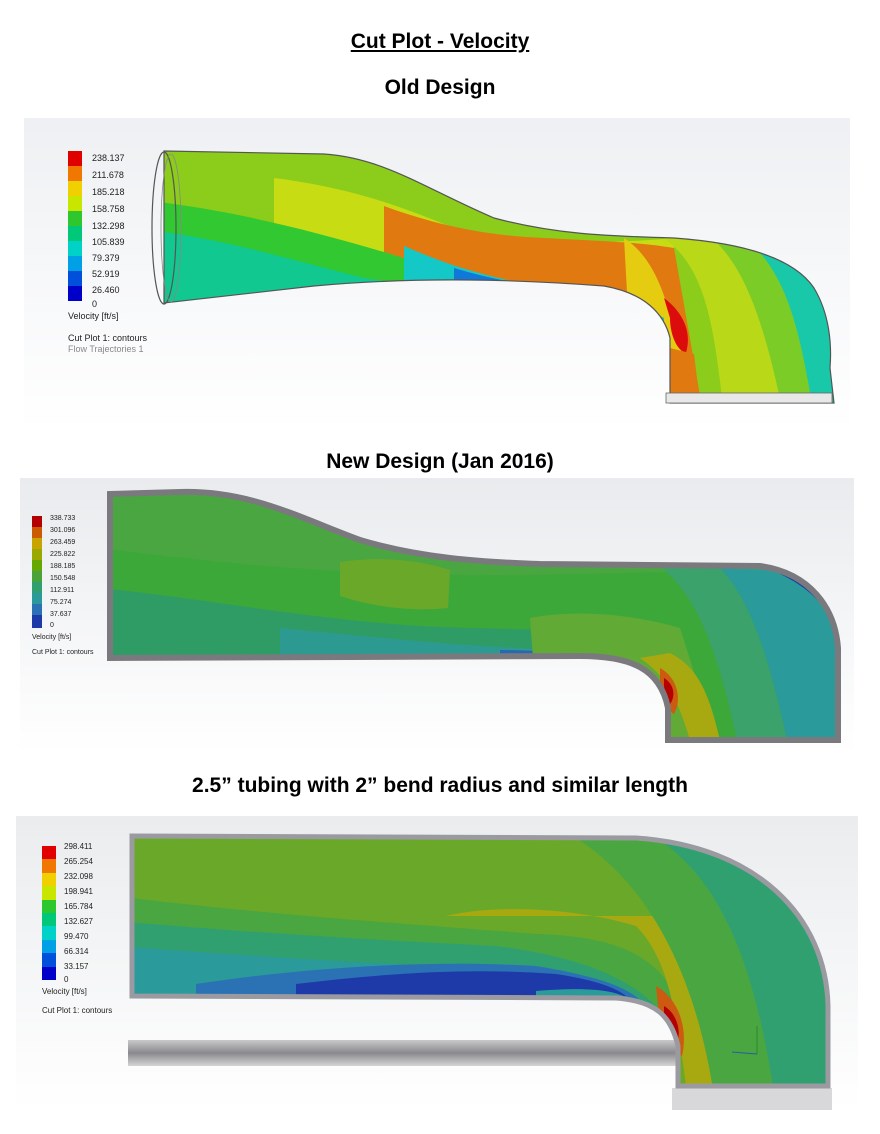  Describe the element at coordinates (108, 192) in the screenshot. I see `legend-tick: 185.218` at that location.